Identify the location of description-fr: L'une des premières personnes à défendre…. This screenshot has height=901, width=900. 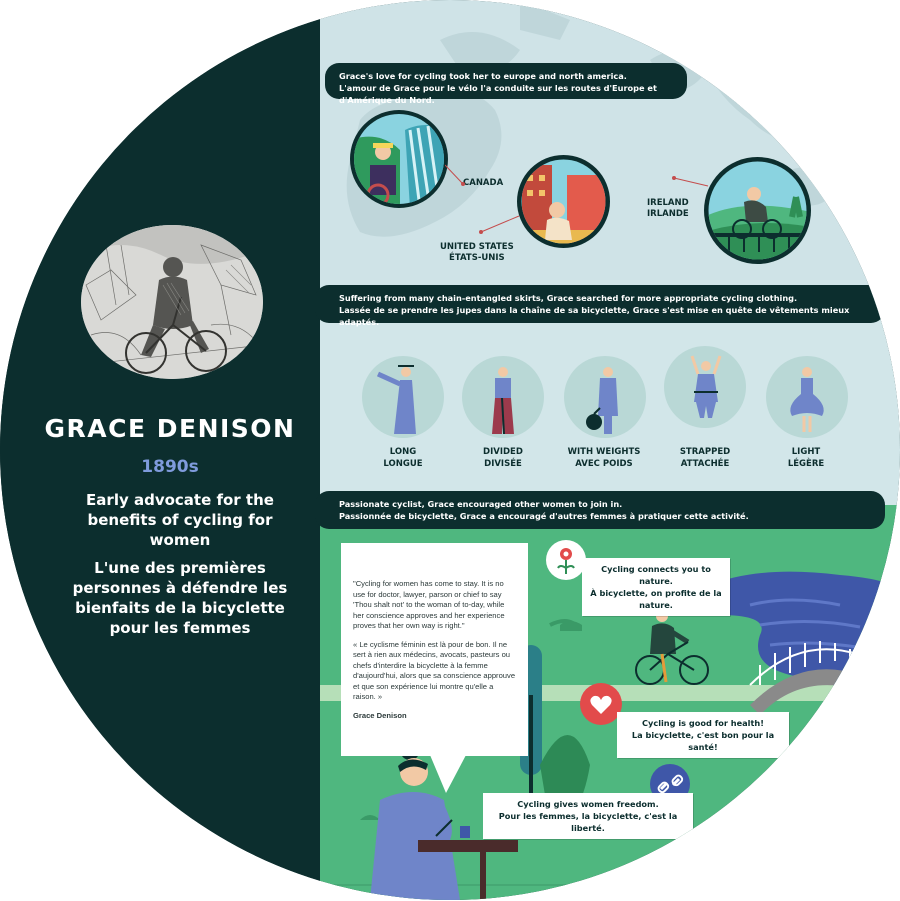
(180, 598).